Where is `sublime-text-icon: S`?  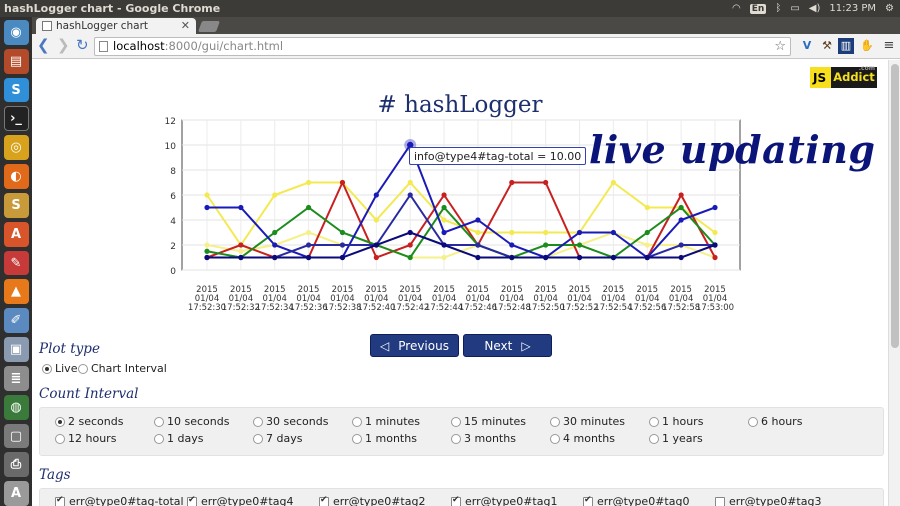 sublime-text-icon: S is located at coordinates (16, 205).